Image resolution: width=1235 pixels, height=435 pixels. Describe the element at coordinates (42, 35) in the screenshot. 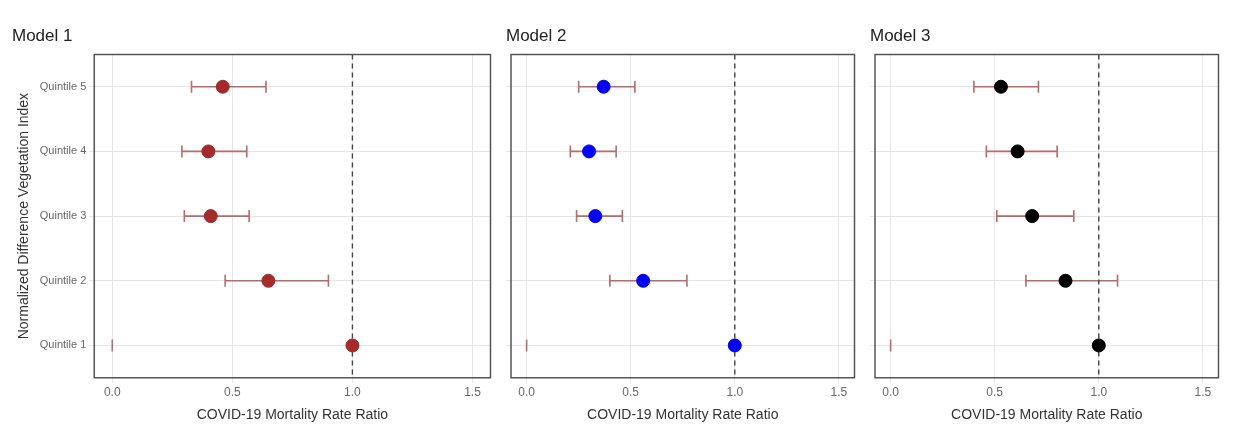

I see `chart-title: Model 1` at that location.